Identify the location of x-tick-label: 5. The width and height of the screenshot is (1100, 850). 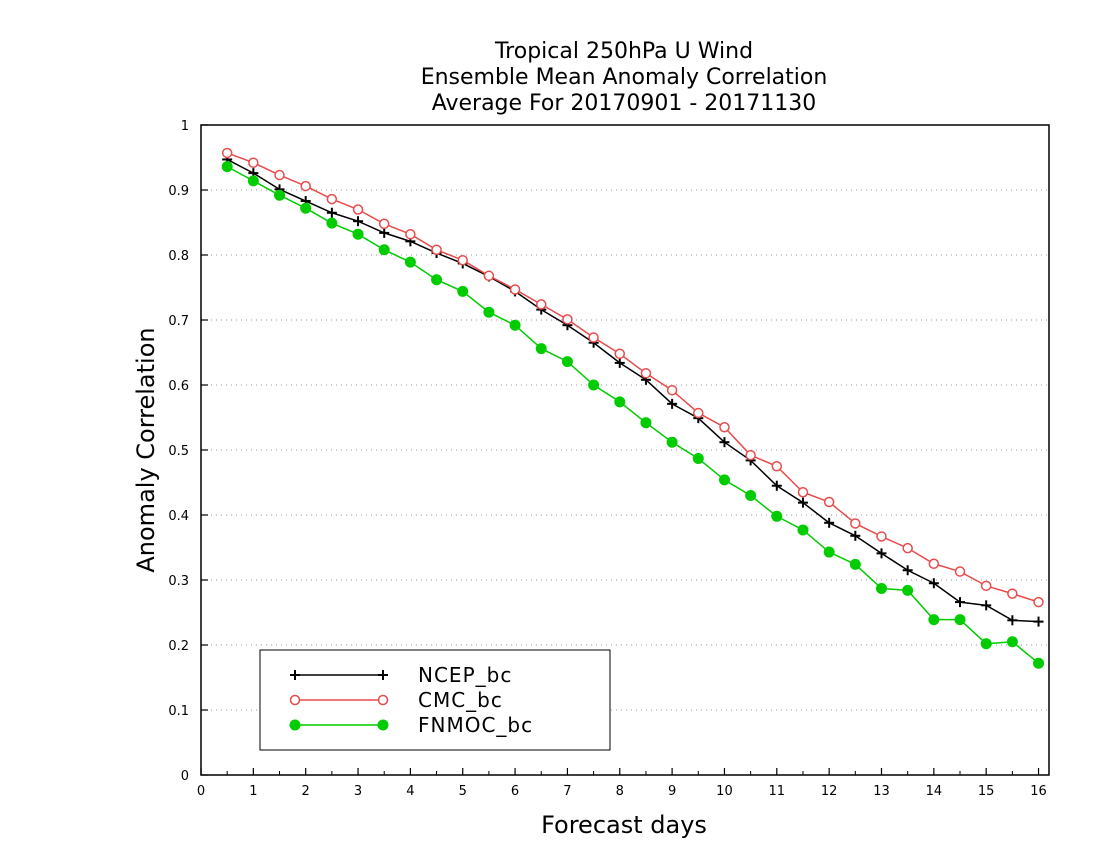
(463, 791).